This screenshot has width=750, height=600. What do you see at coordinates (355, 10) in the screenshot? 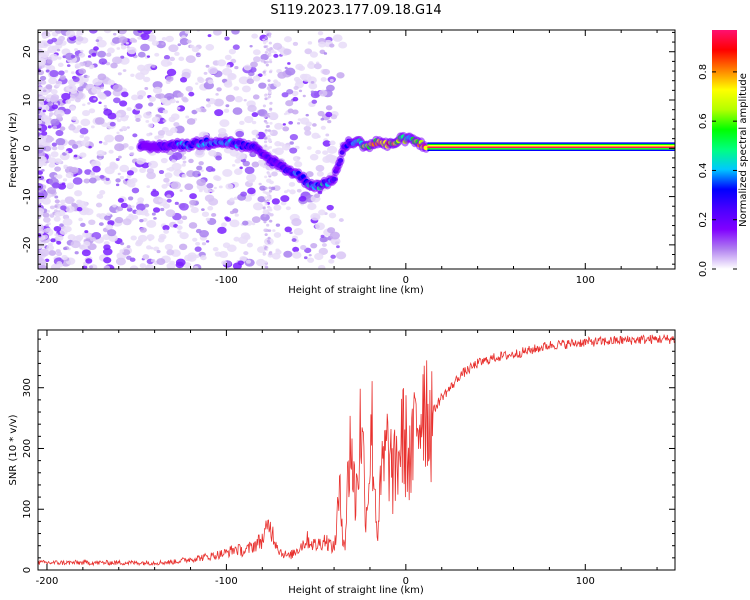
I see `figure-title: S119.2023.177.09.18.G14` at bounding box center [355, 10].